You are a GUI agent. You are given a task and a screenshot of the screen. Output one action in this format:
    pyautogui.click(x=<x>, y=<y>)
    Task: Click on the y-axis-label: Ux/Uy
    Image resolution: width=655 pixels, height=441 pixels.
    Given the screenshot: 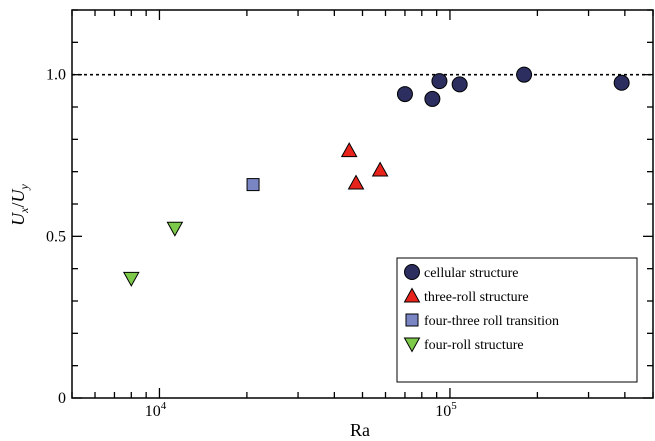 What is the action you would take?
    pyautogui.click(x=19, y=204)
    